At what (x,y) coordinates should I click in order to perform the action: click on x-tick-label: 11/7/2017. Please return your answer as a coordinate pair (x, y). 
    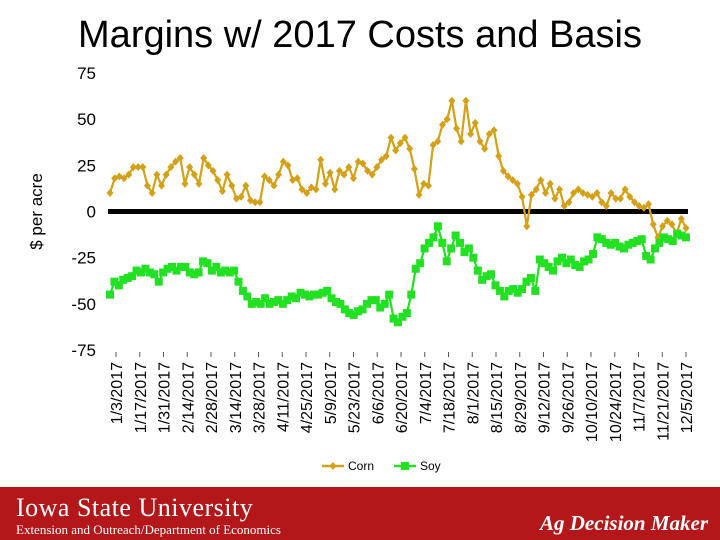
    Looking at the image, I should click on (640, 397).